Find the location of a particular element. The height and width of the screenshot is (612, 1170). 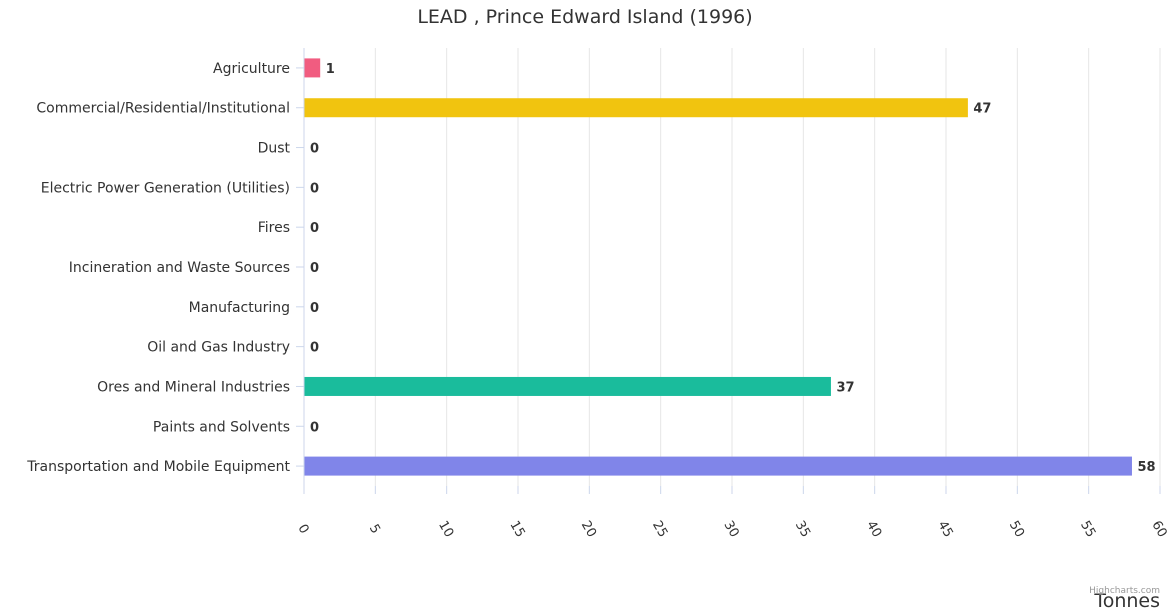

x-tick-labels: 0 5 10 15 20 25 30 35 40 45 50 55 60 is located at coordinates (731, 529).